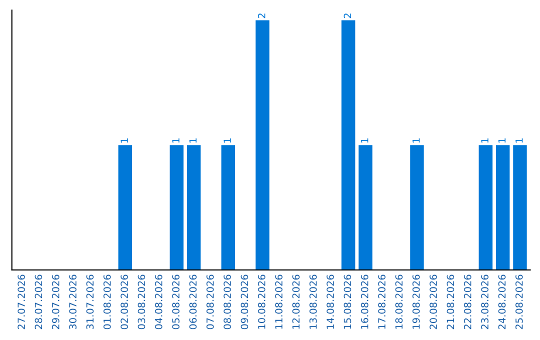 The image size is (540, 340). What do you see at coordinates (450, 302) in the screenshot?
I see `x-tick-label: 21.08.2026` at bounding box center [450, 302].